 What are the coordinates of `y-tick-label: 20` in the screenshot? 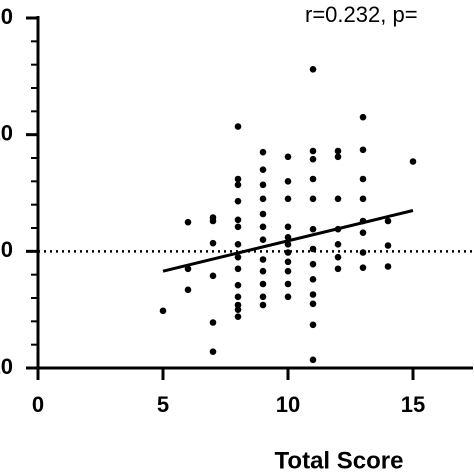 It's located at (6, 16).